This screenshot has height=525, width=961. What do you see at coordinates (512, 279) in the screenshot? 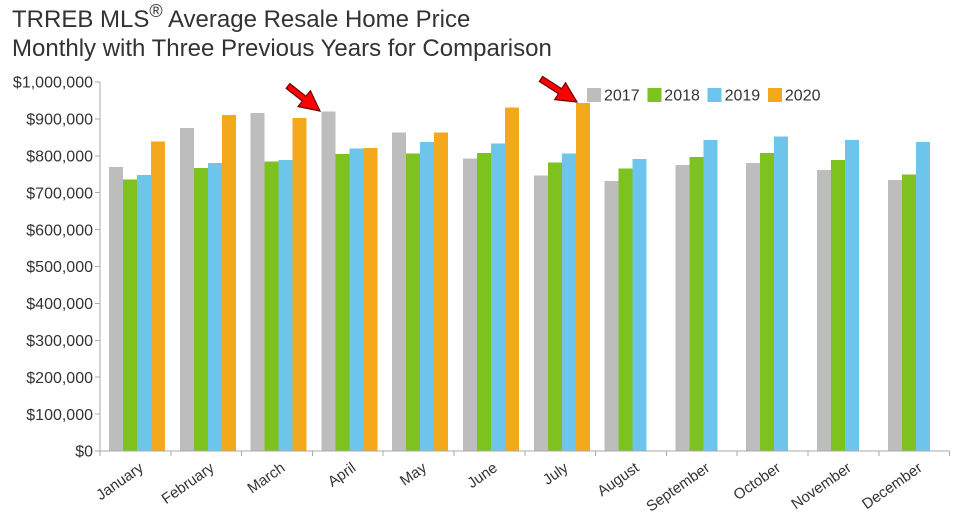
I see `bar-2020-june` at bounding box center [512, 279].